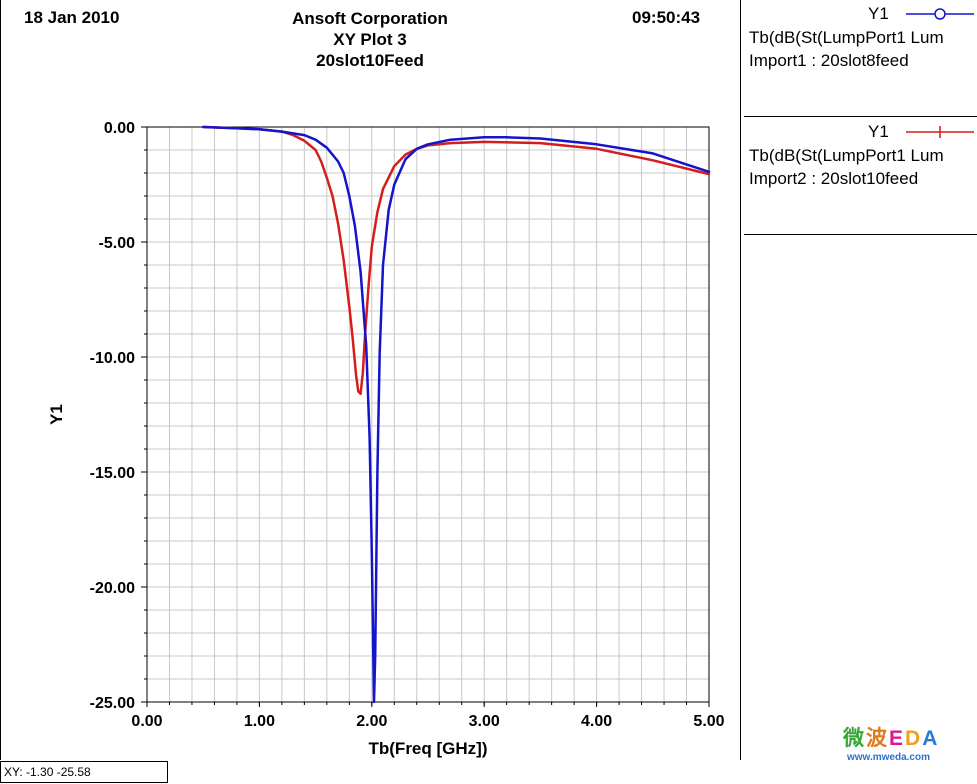 This screenshot has width=977, height=784. Describe the element at coordinates (56, 414) in the screenshot. I see `y-axis-label: Y1` at that location.